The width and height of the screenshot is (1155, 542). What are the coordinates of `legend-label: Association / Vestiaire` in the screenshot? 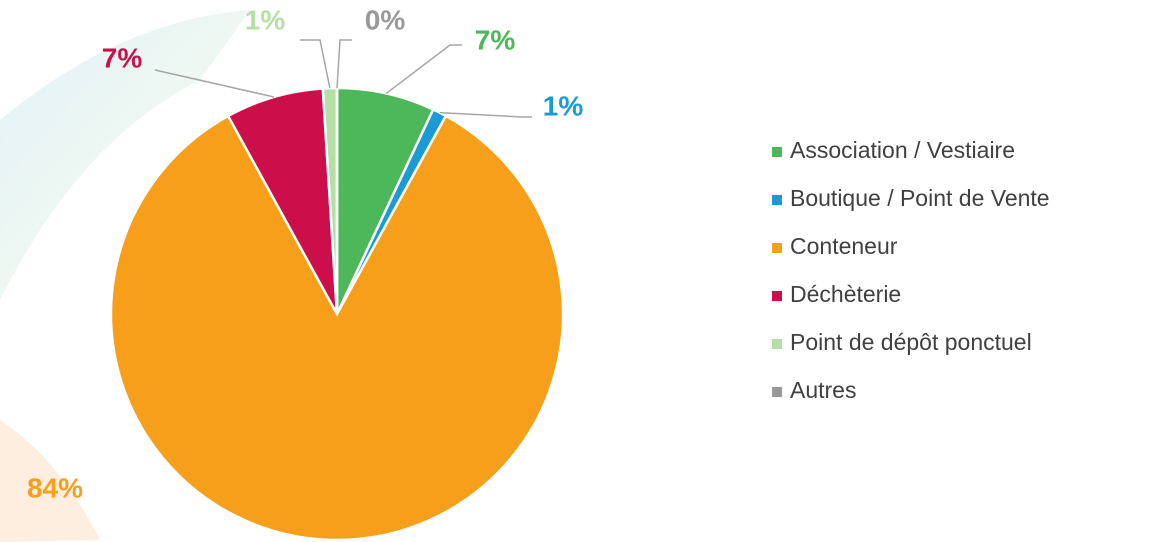 It's located at (902, 150).